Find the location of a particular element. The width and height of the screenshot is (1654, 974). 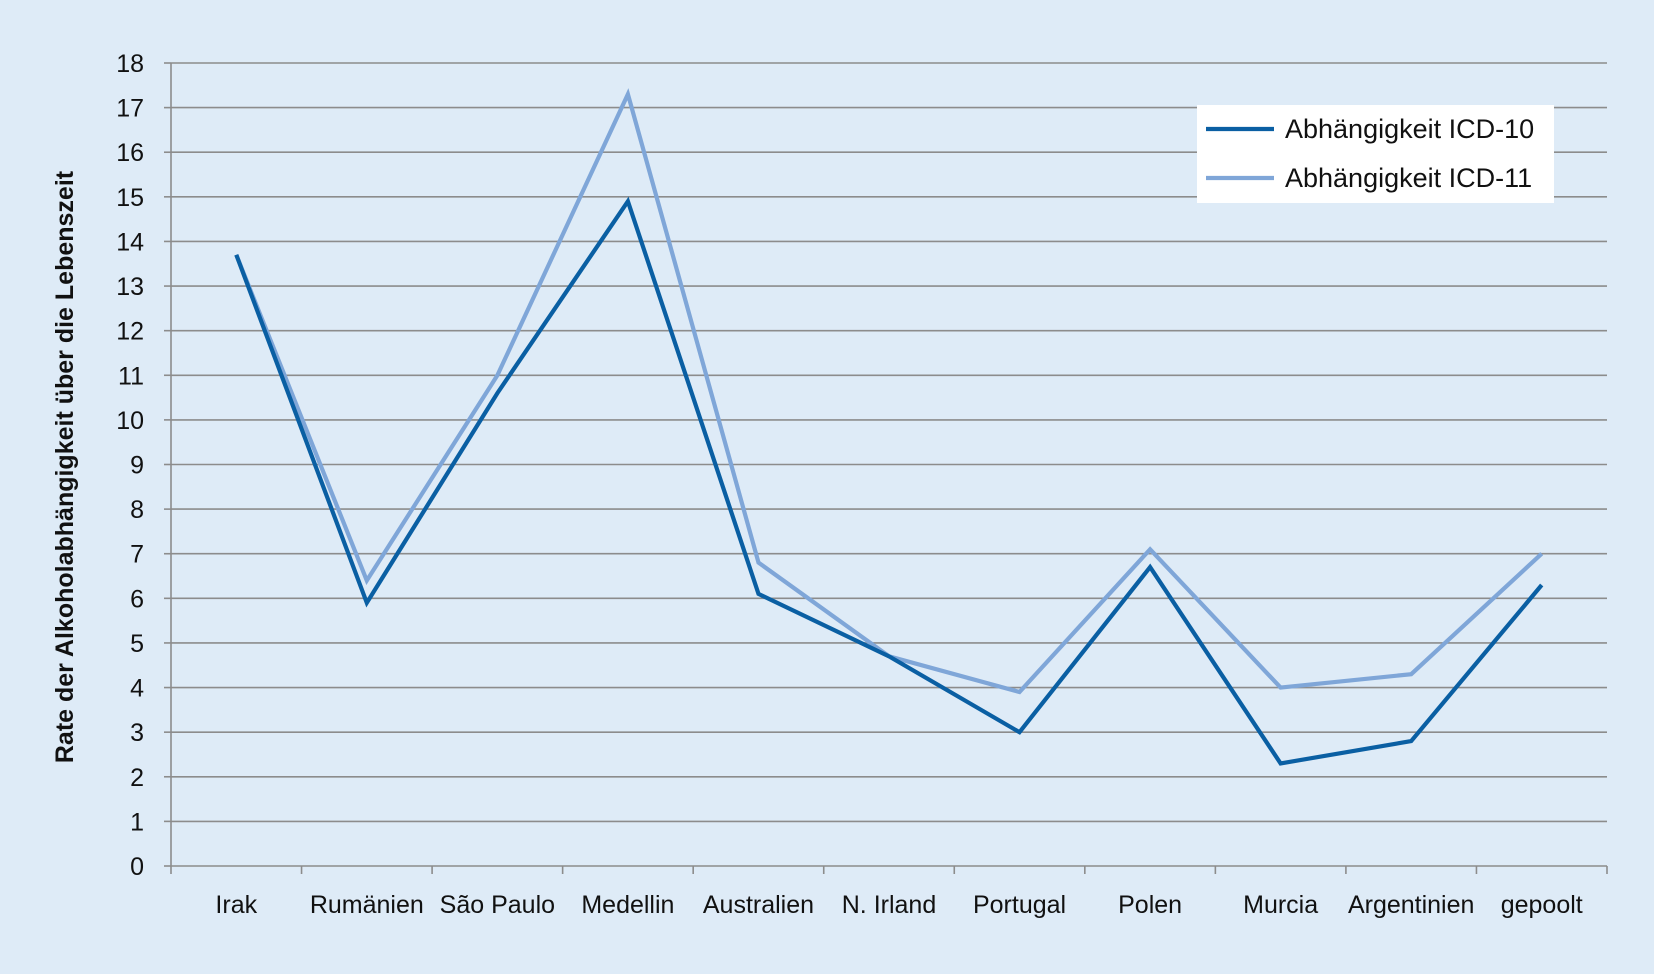

y-tick-label: 14 is located at coordinates (130, 242).